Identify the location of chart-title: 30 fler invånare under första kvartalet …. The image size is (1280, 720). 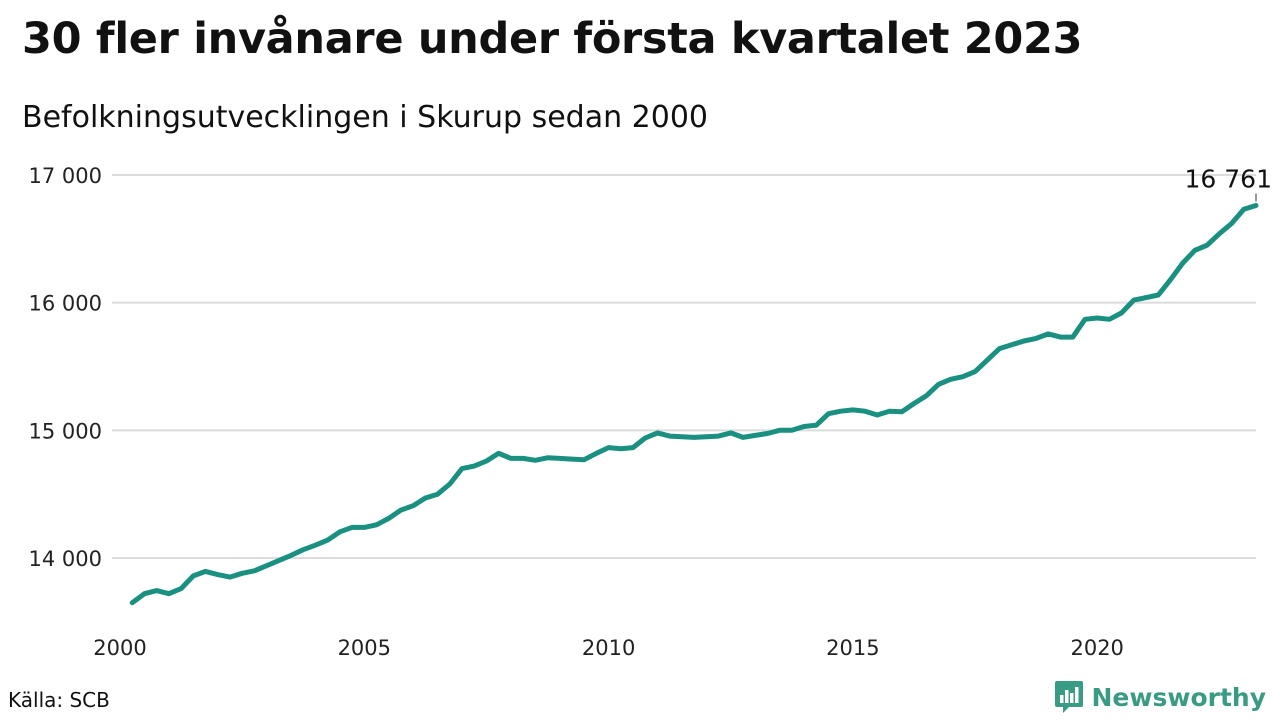
(552, 39).